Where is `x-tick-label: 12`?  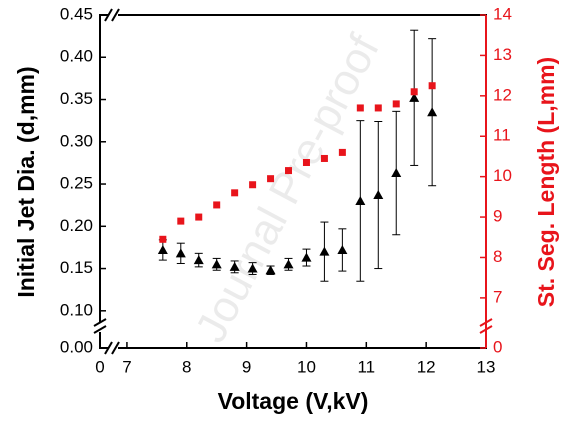 x-tick-label: 12 is located at coordinates (426, 366).